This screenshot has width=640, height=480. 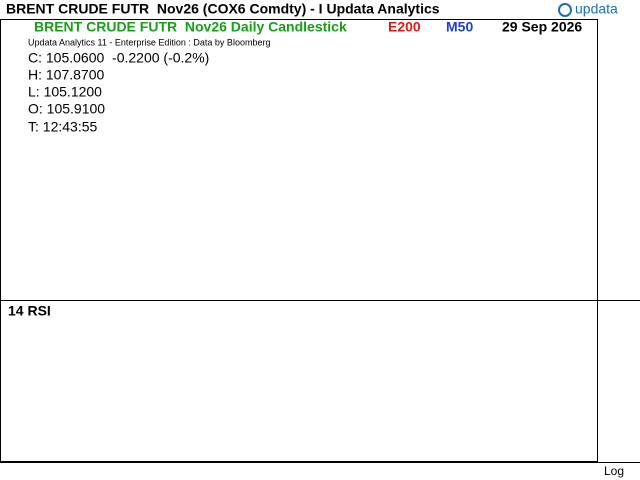 What do you see at coordinates (565, 10) in the screenshot?
I see `logo-icon` at bounding box center [565, 10].